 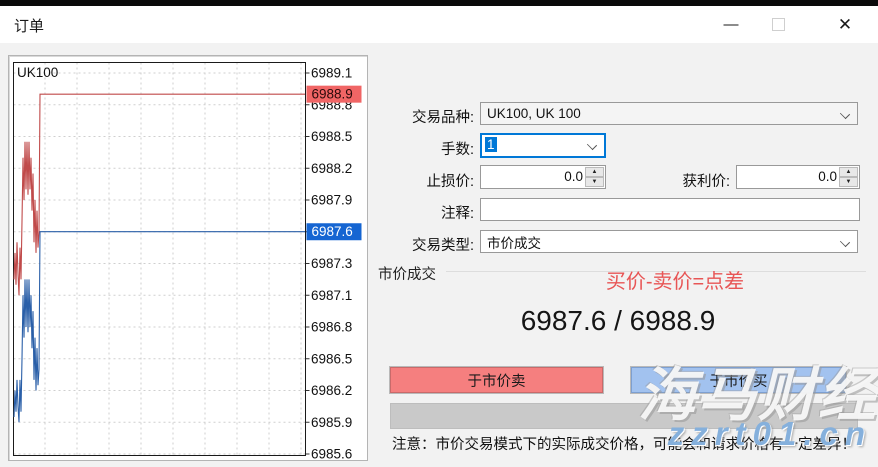 I want to click on close-button: ✕, so click(x=845, y=24).